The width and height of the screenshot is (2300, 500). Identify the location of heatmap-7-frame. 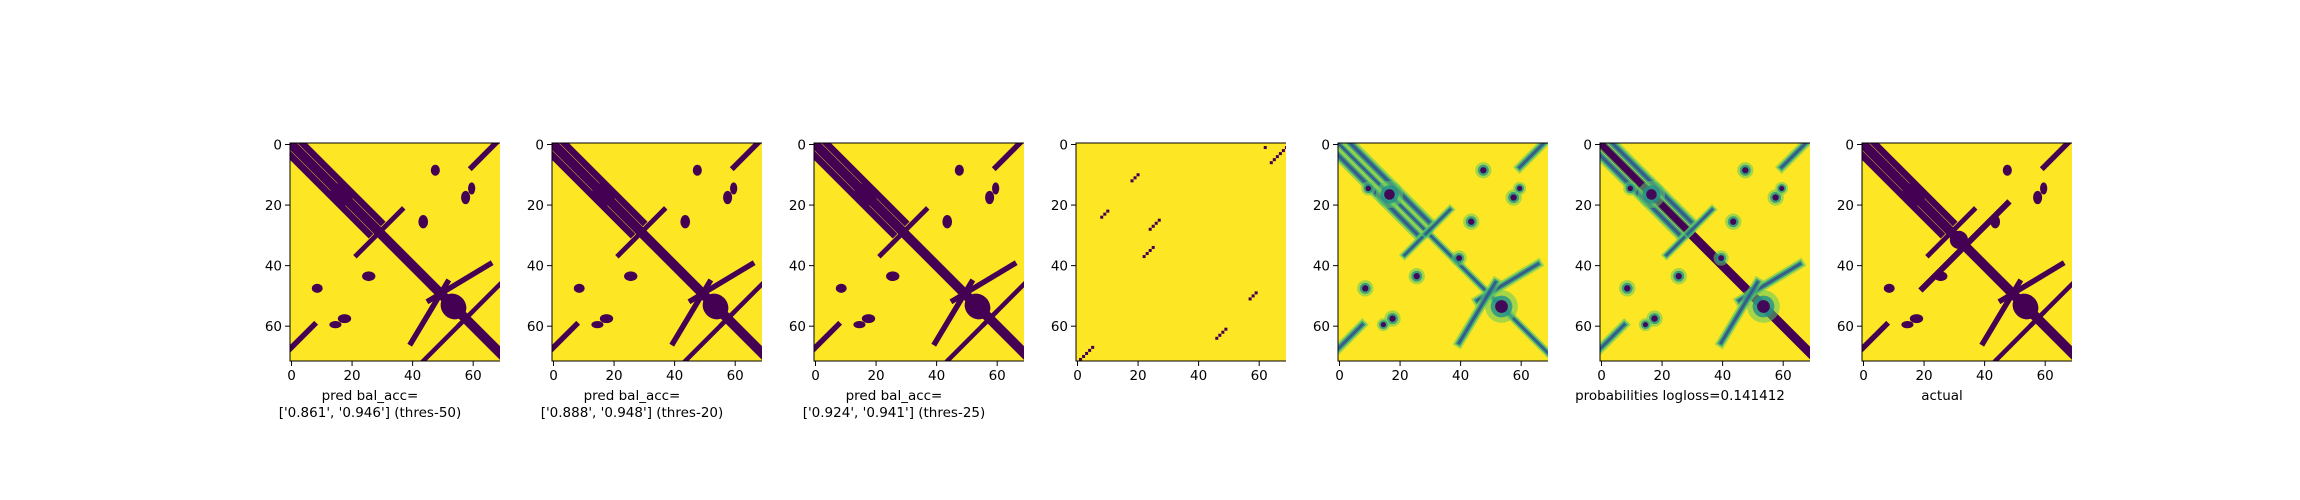
(1966, 252).